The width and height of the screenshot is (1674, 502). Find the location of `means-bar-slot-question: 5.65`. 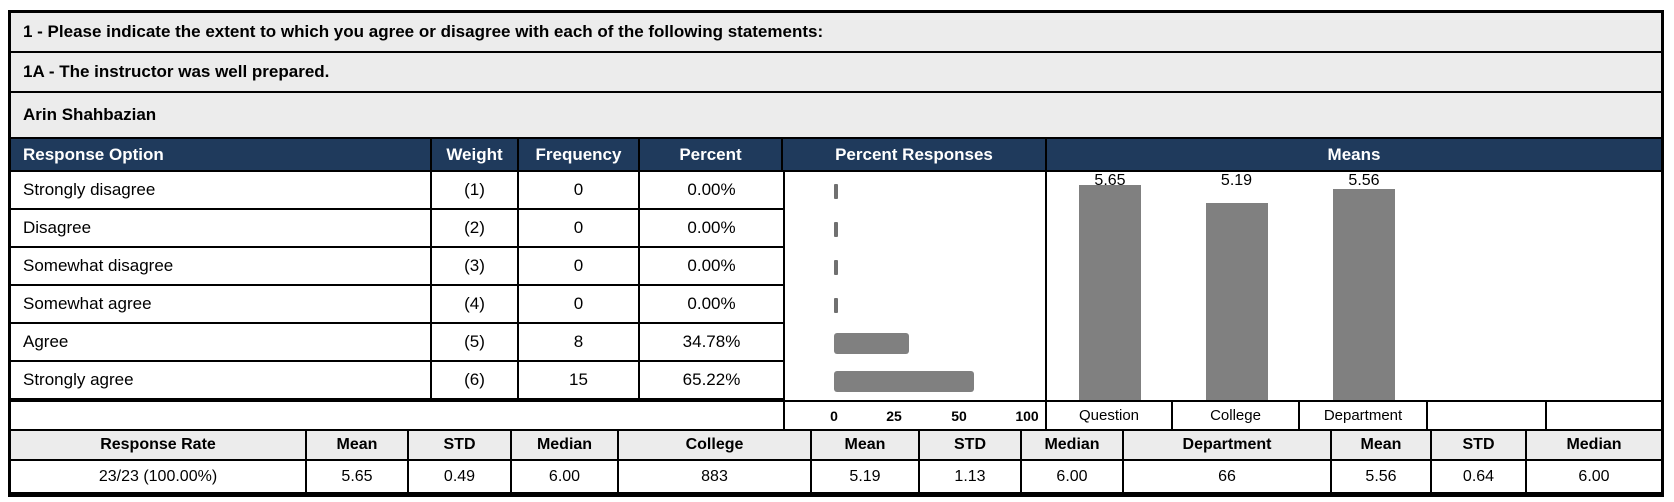

means-bar-slot-question: 5.65 is located at coordinates (1110, 286).